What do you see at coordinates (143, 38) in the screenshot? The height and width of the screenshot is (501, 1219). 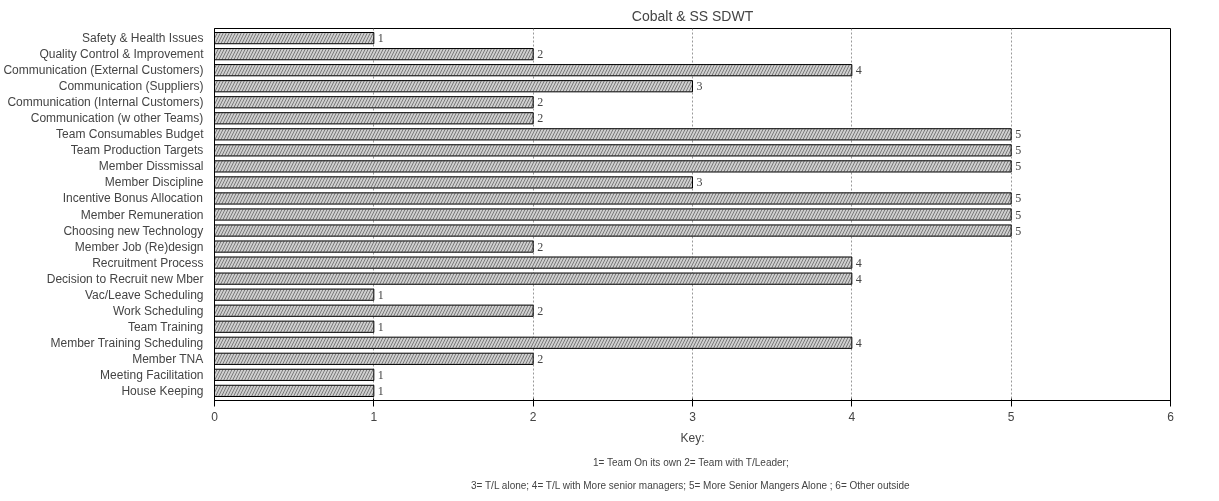 I see `y-tick-label: Safety & Health Issues` at bounding box center [143, 38].